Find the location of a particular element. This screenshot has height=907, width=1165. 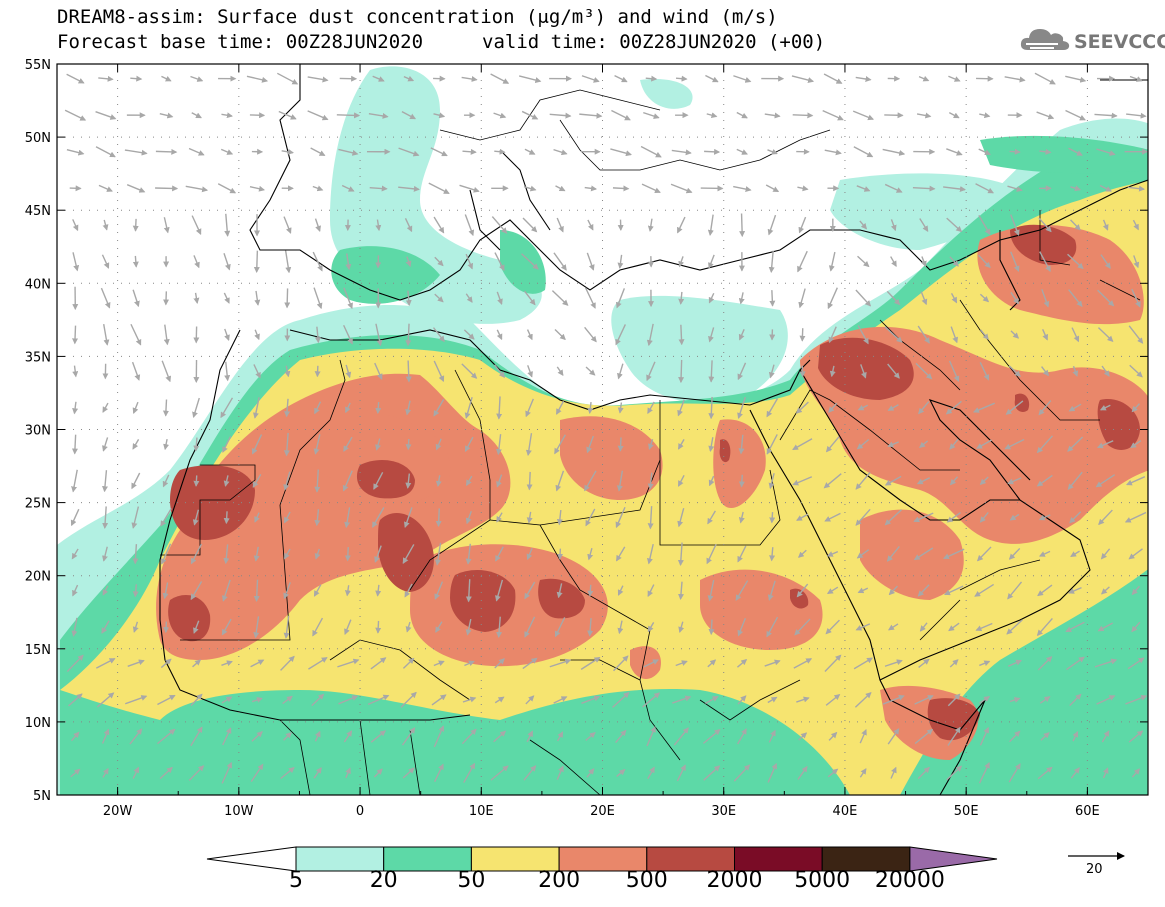

lat-label: 55N is located at coordinates (38, 65).